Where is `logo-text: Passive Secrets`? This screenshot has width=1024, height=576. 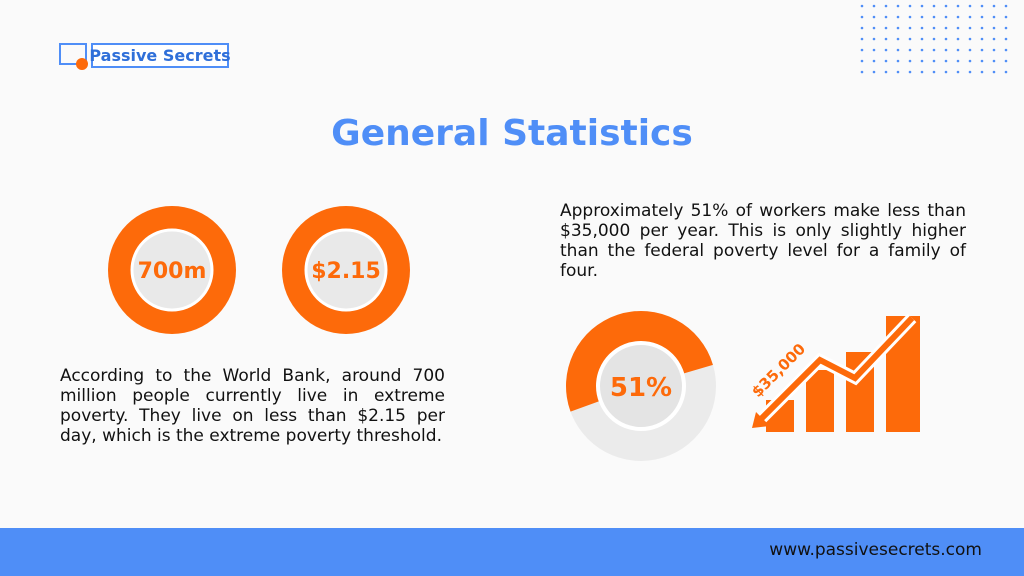 logo-text: Passive Secrets is located at coordinates (159, 55).